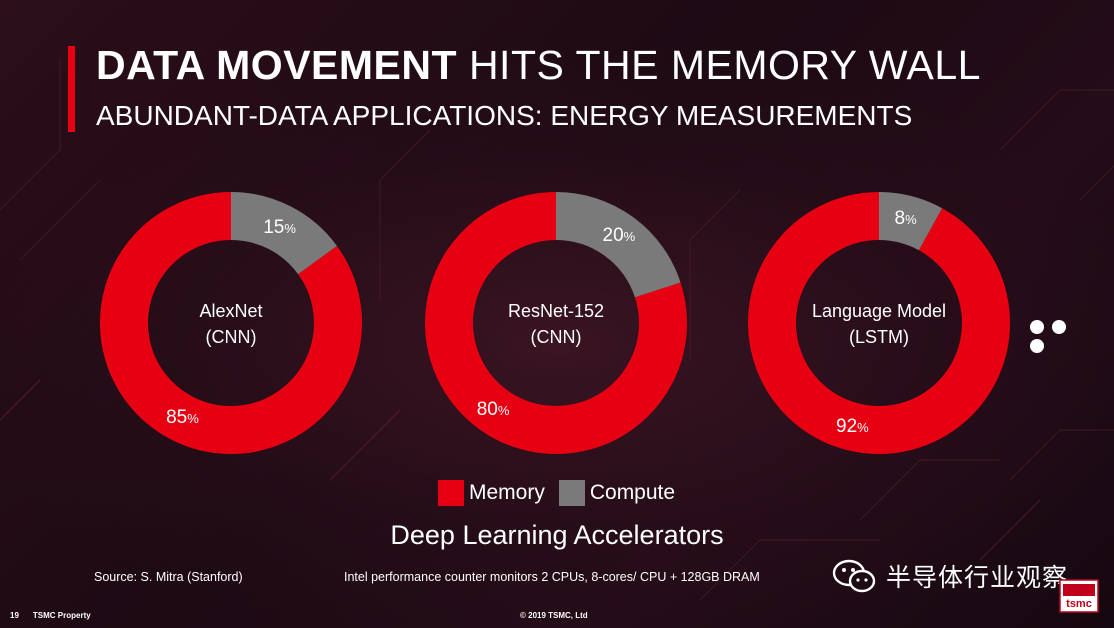 Image resolution: width=1114 pixels, height=628 pixels. What do you see at coordinates (61, 615) in the screenshot?
I see `footer-property: TSMC Property` at bounding box center [61, 615].